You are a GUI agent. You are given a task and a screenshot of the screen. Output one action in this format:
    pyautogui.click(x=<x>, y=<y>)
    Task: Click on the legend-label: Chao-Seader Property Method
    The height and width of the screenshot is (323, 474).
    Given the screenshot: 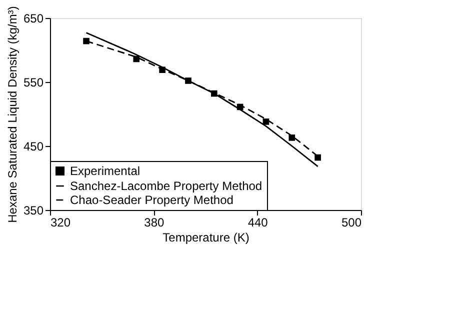 What is the action you would take?
    pyautogui.click(x=152, y=200)
    